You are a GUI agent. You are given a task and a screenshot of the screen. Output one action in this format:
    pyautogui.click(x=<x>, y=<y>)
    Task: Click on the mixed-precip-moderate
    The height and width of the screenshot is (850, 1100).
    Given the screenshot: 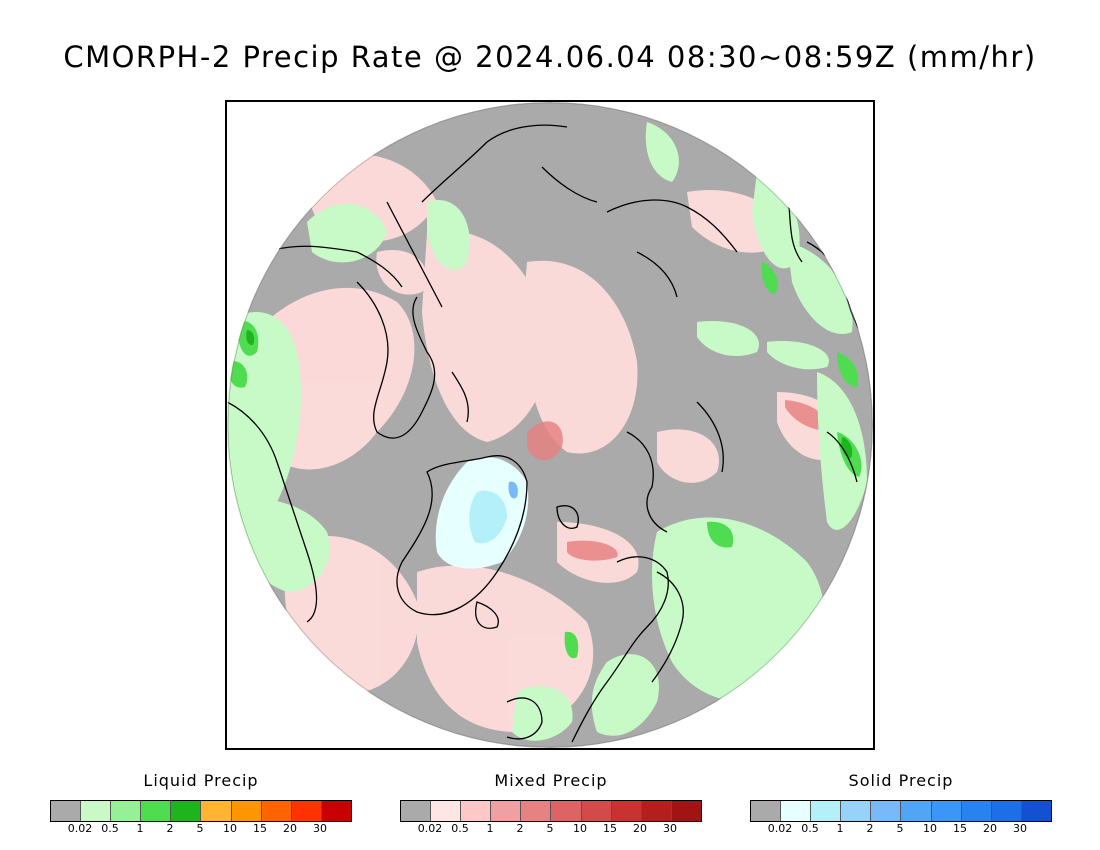 What is the action you would take?
    pyautogui.click(x=677, y=480)
    